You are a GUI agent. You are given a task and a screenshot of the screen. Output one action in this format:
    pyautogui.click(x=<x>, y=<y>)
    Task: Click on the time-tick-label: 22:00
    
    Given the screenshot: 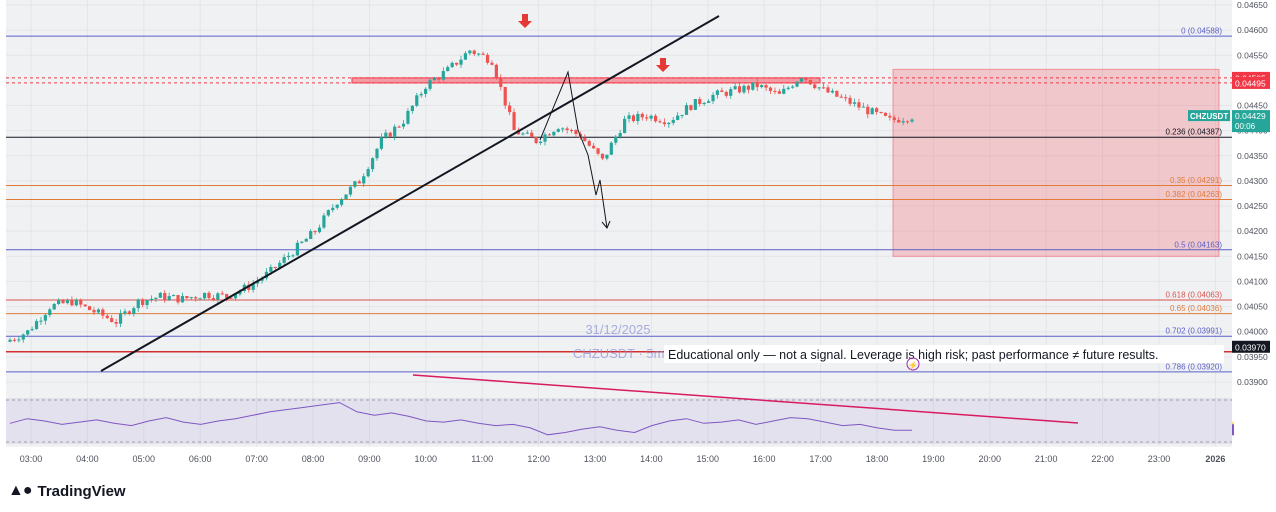 What is the action you would take?
    pyautogui.click(x=1102, y=459)
    